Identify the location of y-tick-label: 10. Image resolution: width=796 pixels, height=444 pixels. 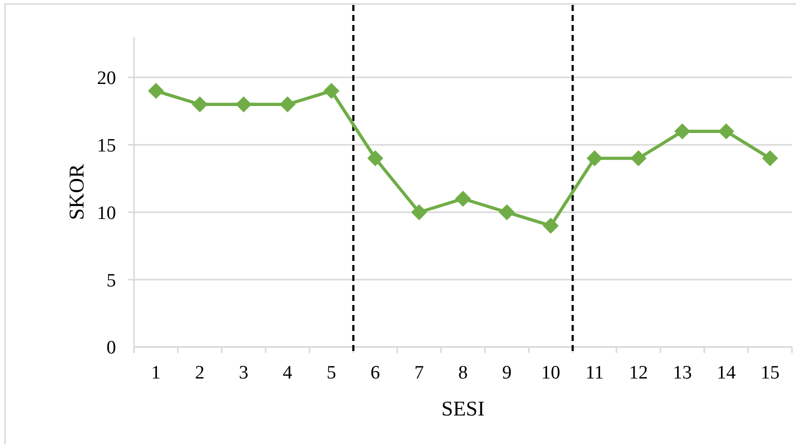
(106, 213).